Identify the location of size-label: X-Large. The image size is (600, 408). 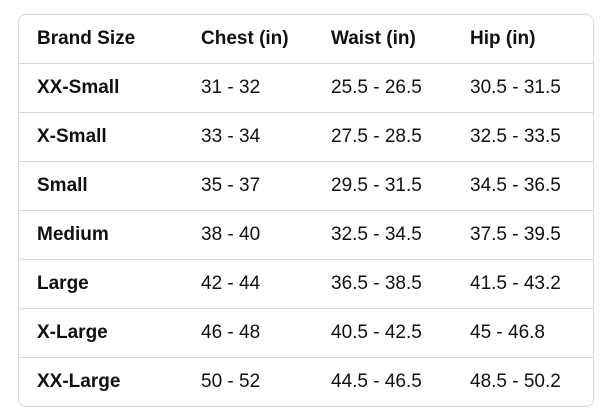
(101, 333).